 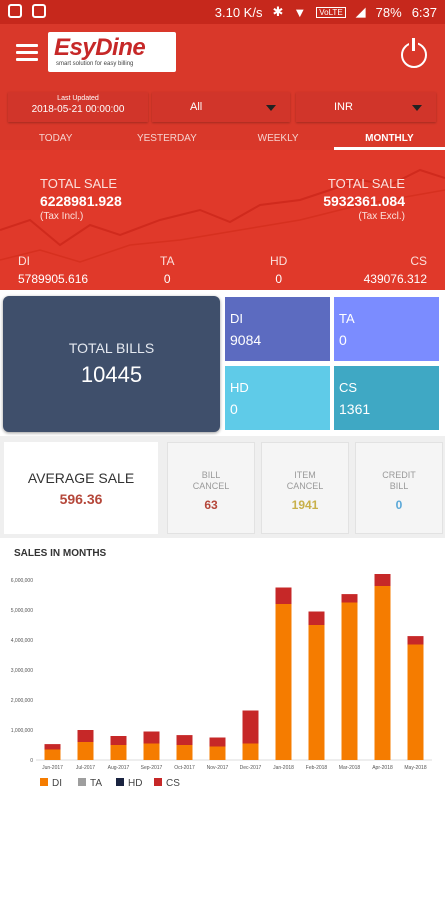 I want to click on sale-trend-background, so click(x=222, y=215).